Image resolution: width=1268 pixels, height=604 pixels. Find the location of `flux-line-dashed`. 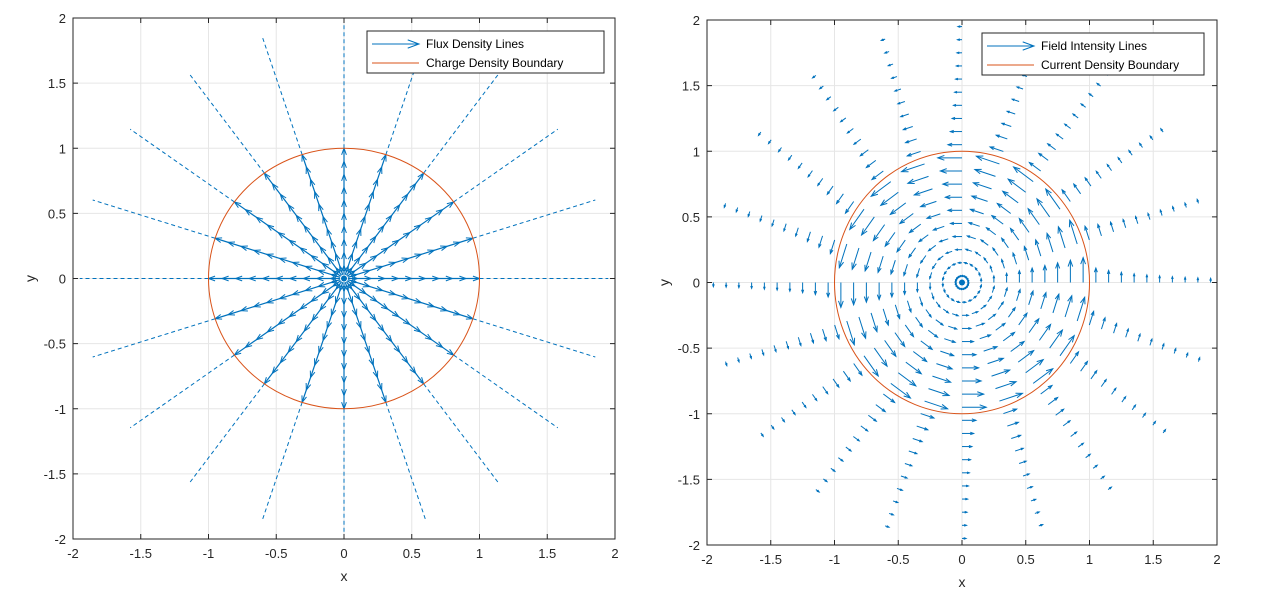

flux-line-dashed is located at coordinates (506, 391).